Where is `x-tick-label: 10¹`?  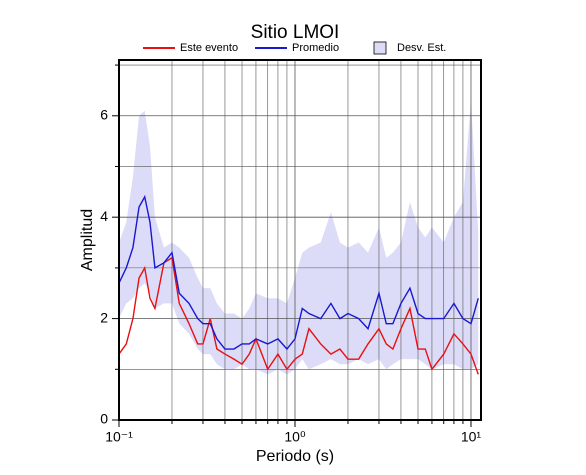
x-tick-label: 10¹ is located at coordinates (471, 437).